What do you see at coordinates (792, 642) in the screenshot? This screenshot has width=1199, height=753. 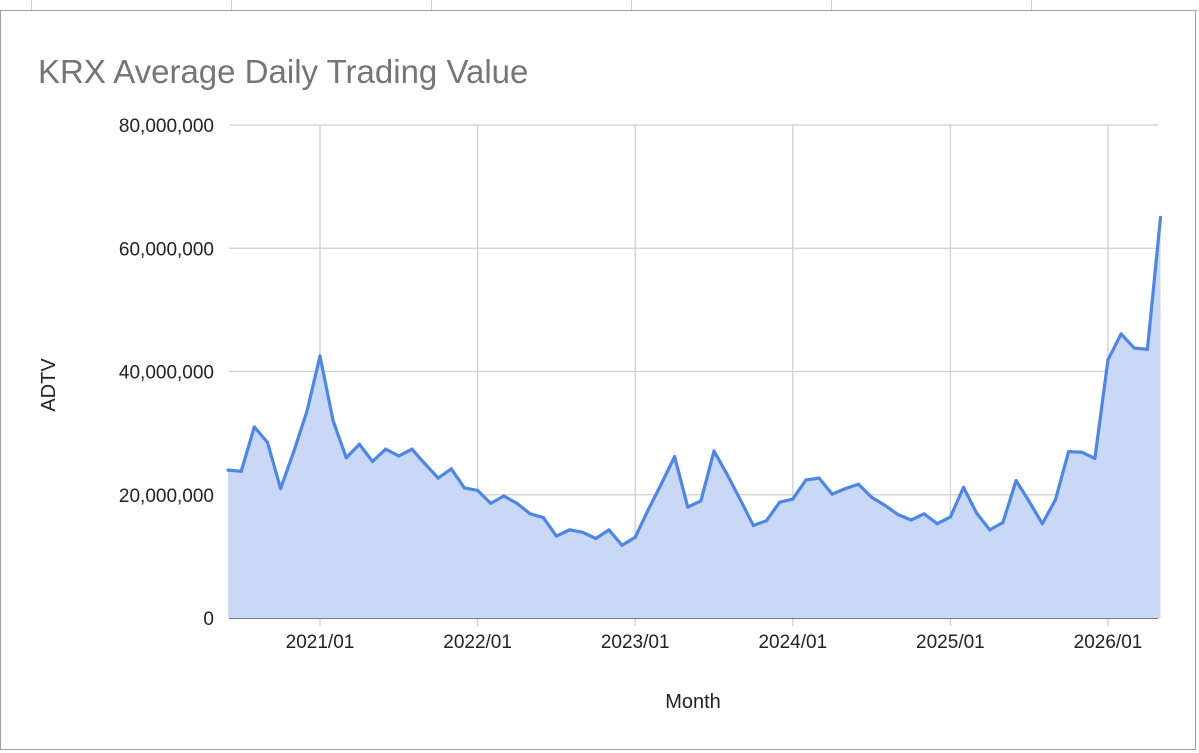 I see `x-tick-label: 2024/01` at bounding box center [792, 642].